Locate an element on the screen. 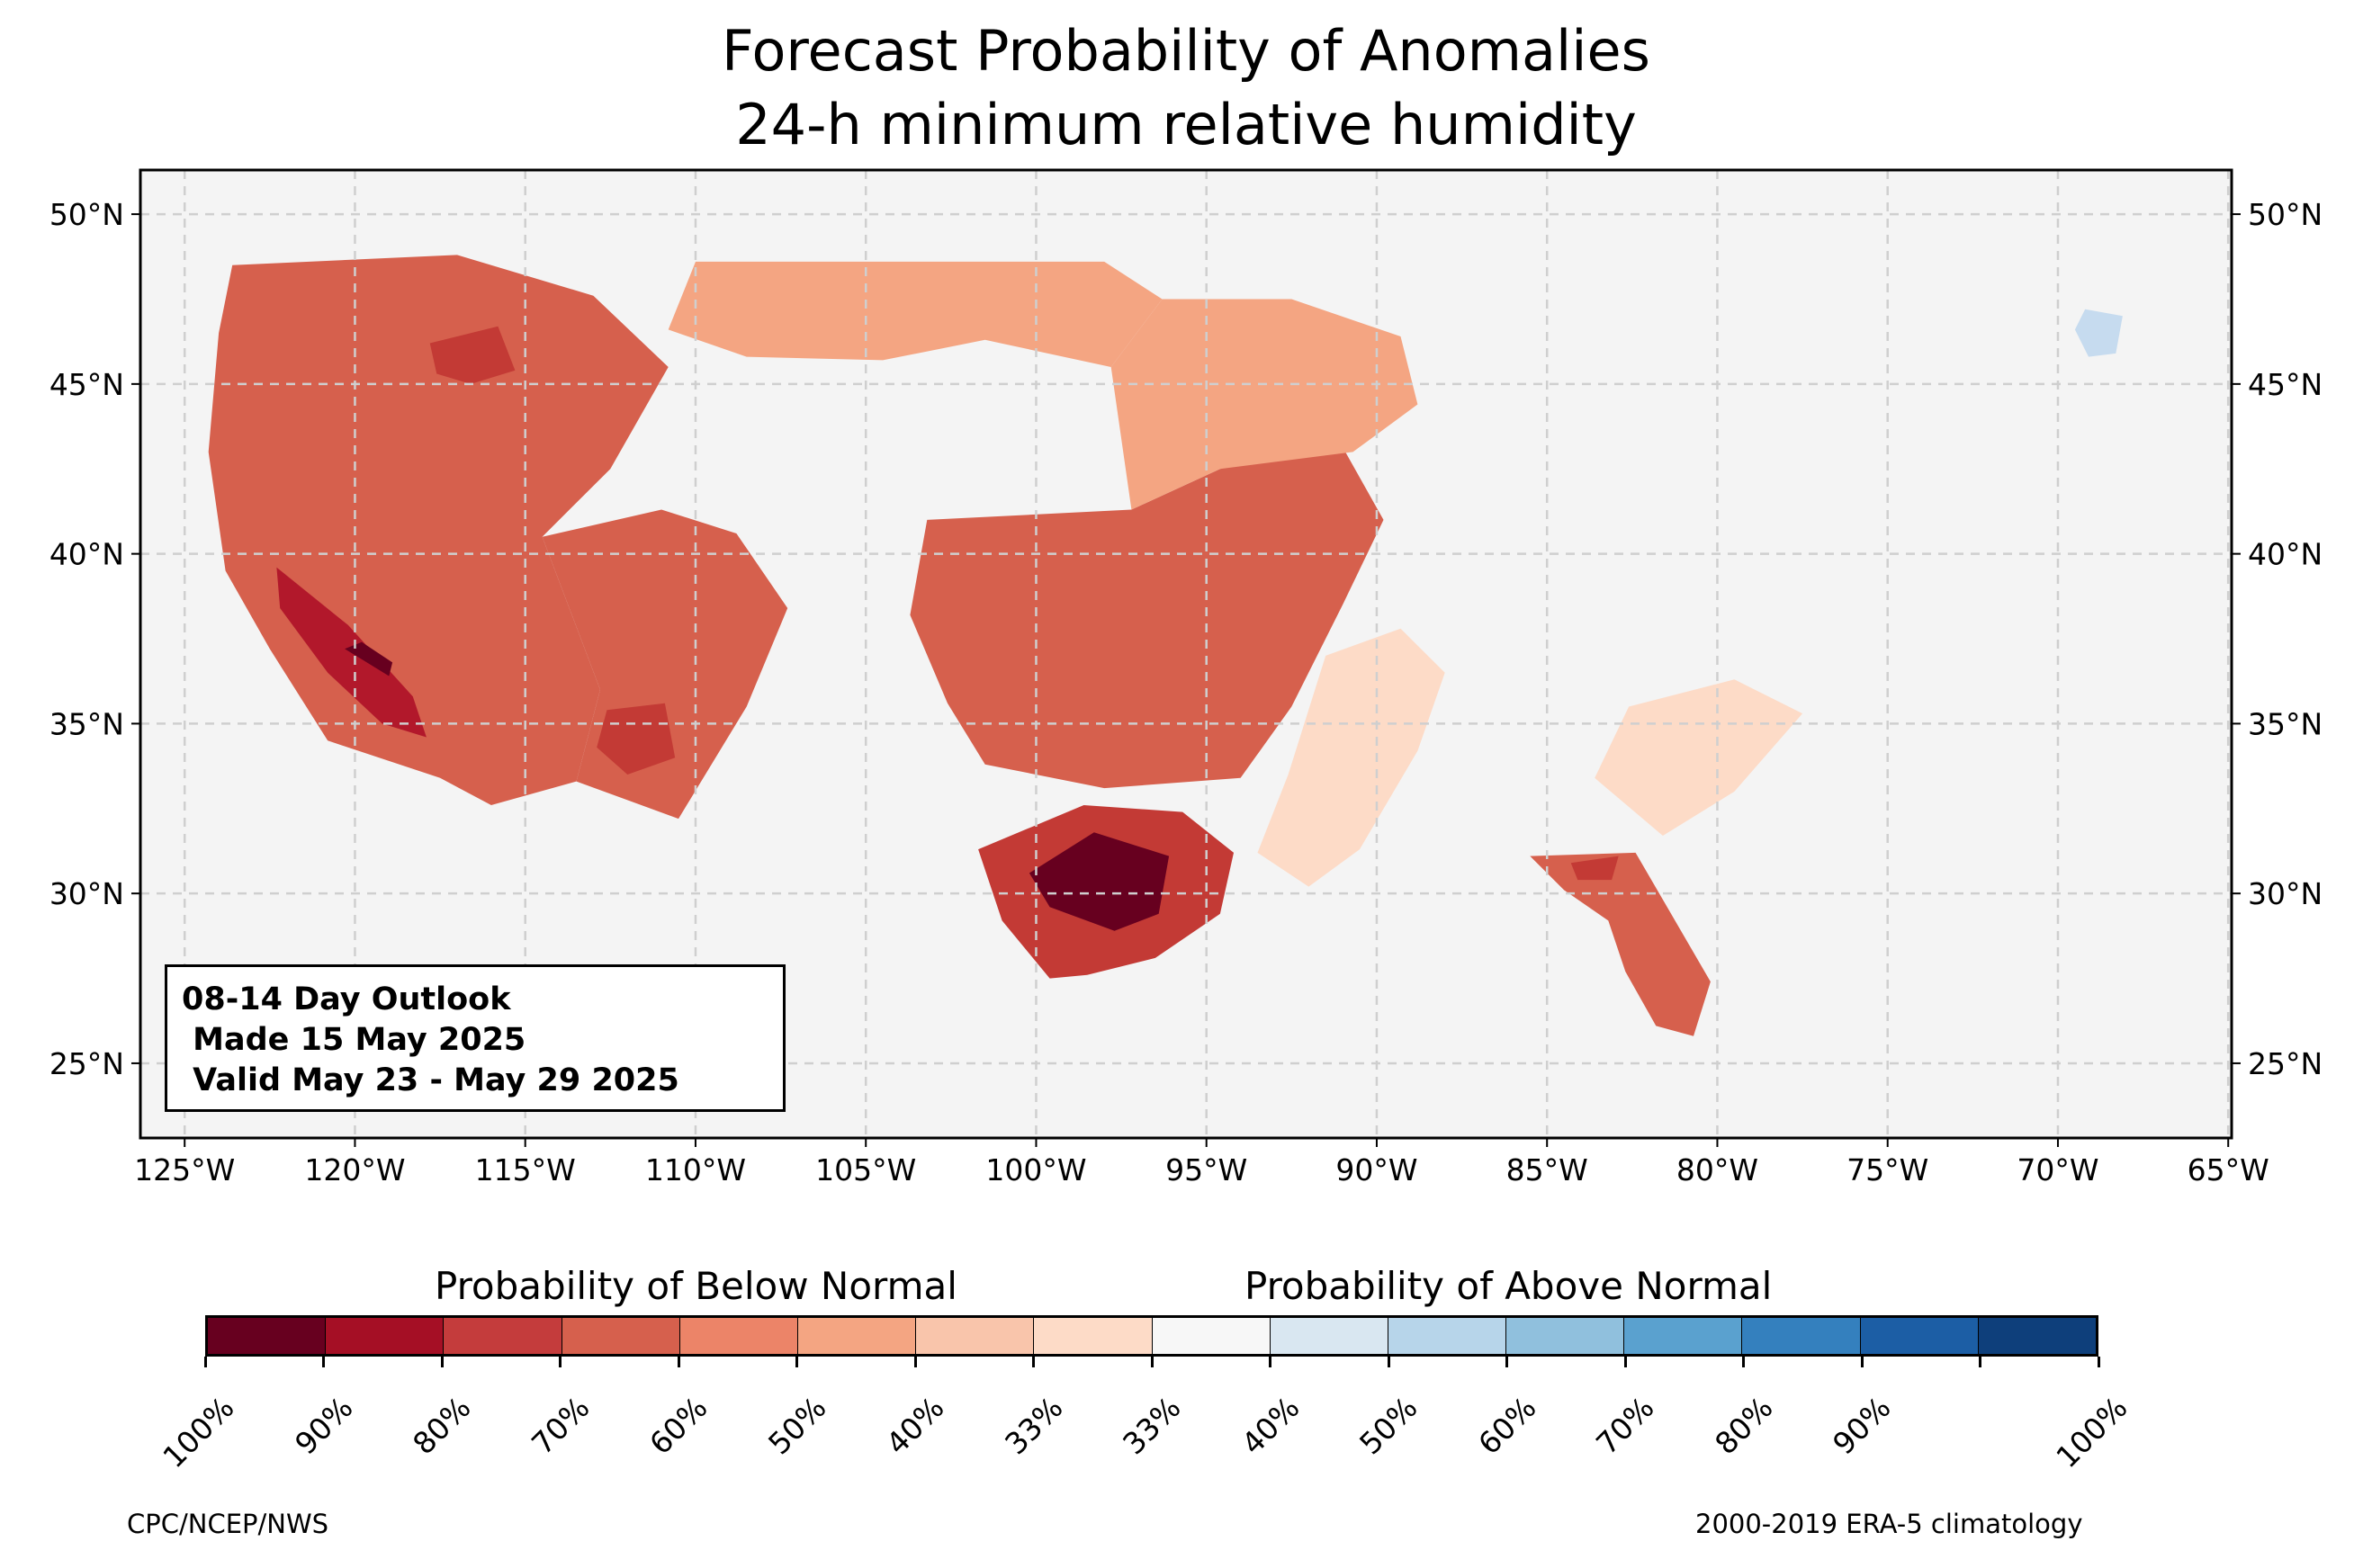  tick-label-lon: 110°W is located at coordinates (695, 1169).